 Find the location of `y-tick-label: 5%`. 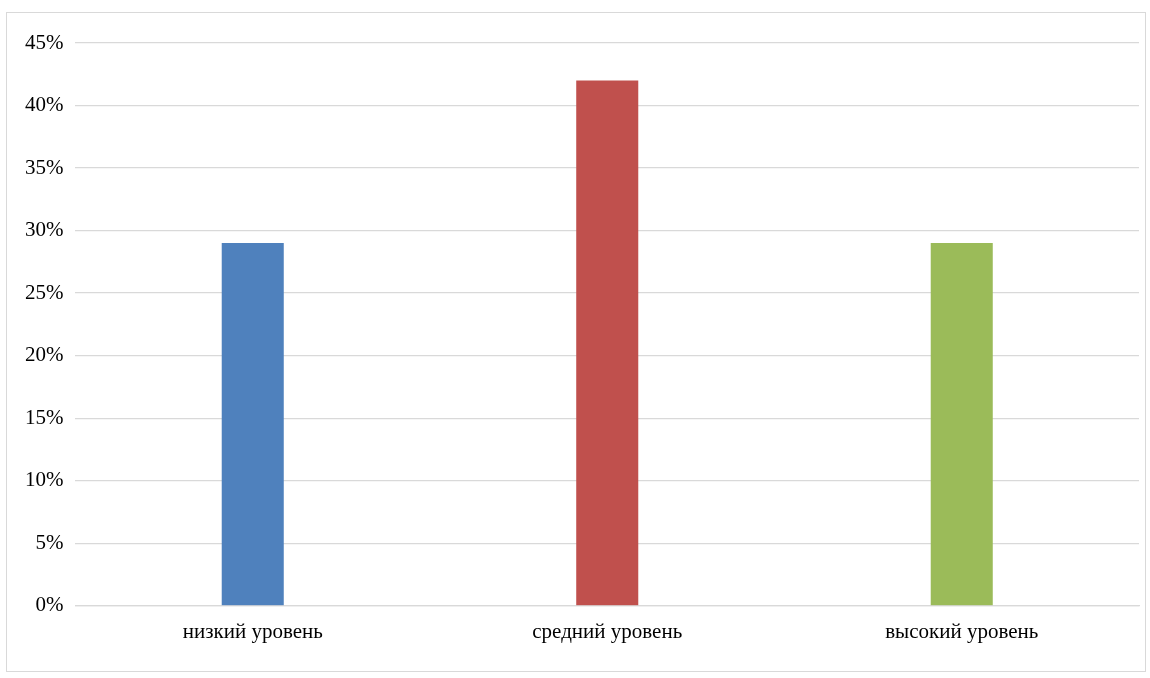

y-tick-label: 5% is located at coordinates (49, 541).